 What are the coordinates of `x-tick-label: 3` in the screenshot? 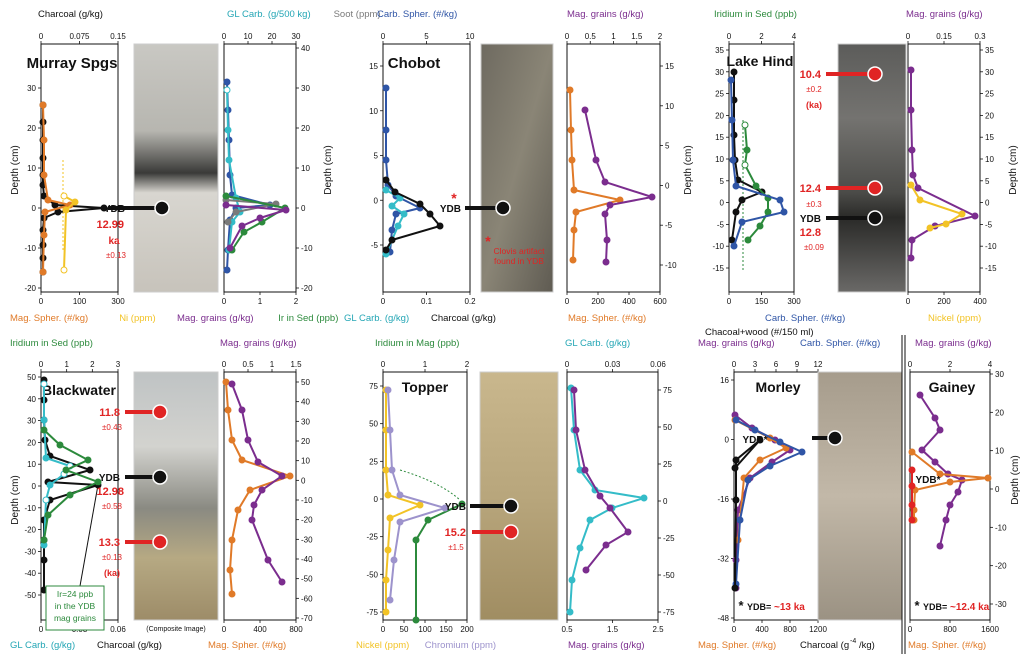 It's located at (118, 364).